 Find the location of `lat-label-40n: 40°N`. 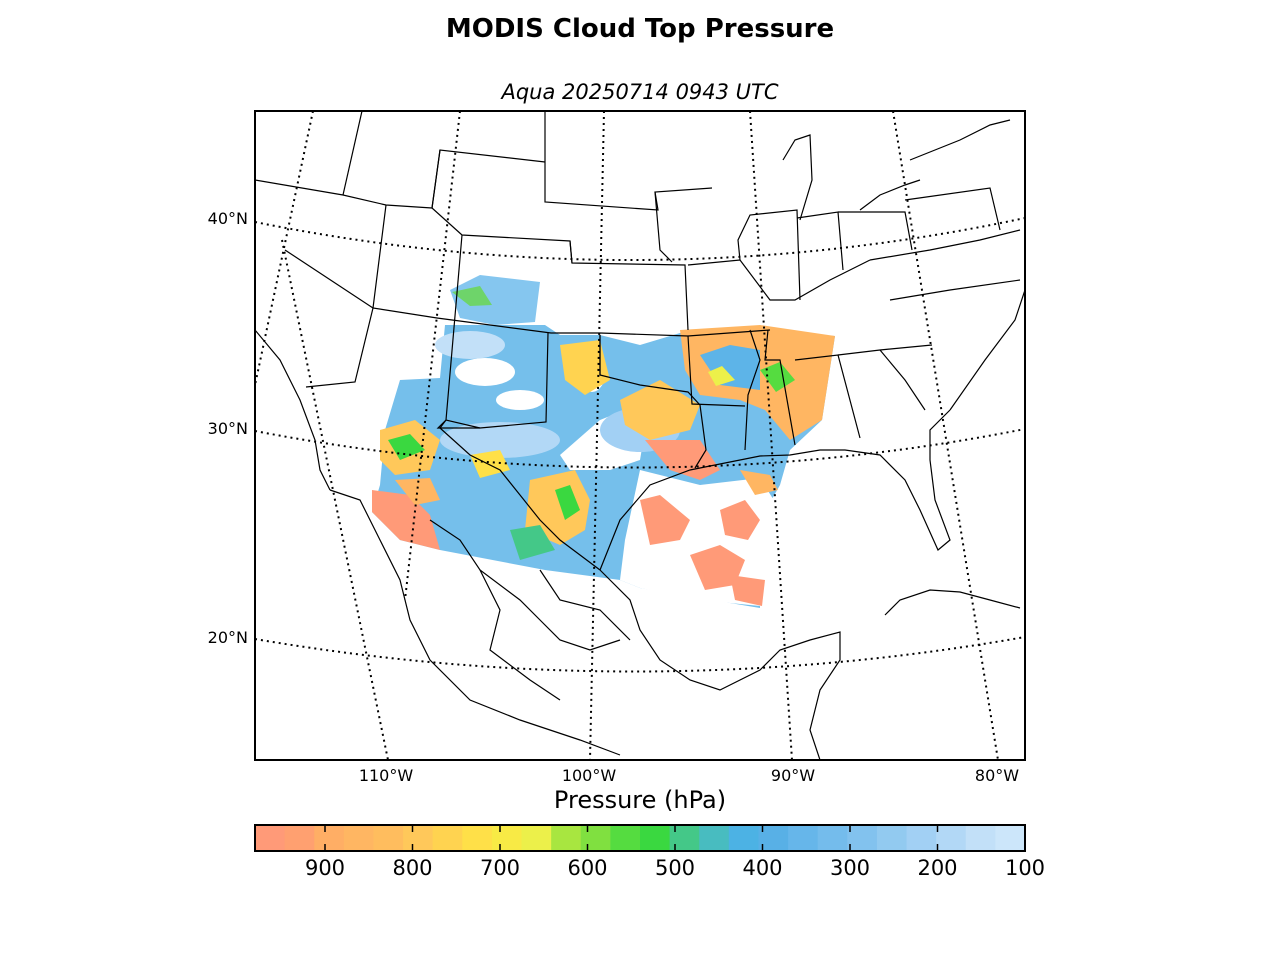

lat-label-40n: 40°N is located at coordinates (227, 218).